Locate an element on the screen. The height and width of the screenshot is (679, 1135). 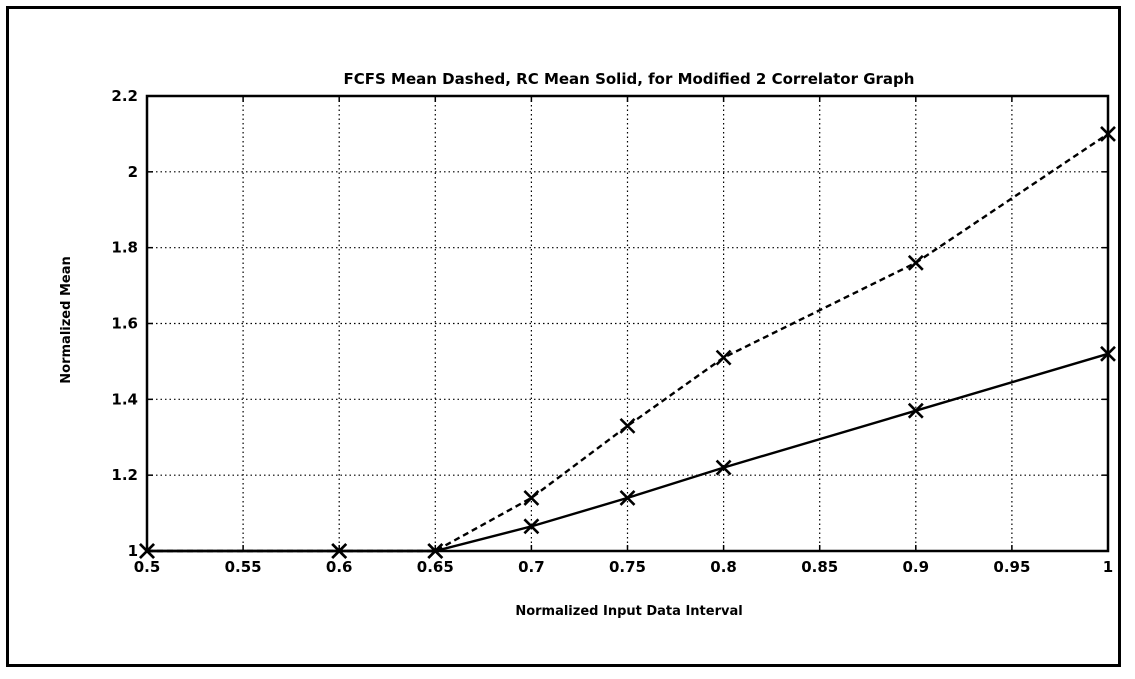
y-tick-label: 1.8 is located at coordinates (124, 248).